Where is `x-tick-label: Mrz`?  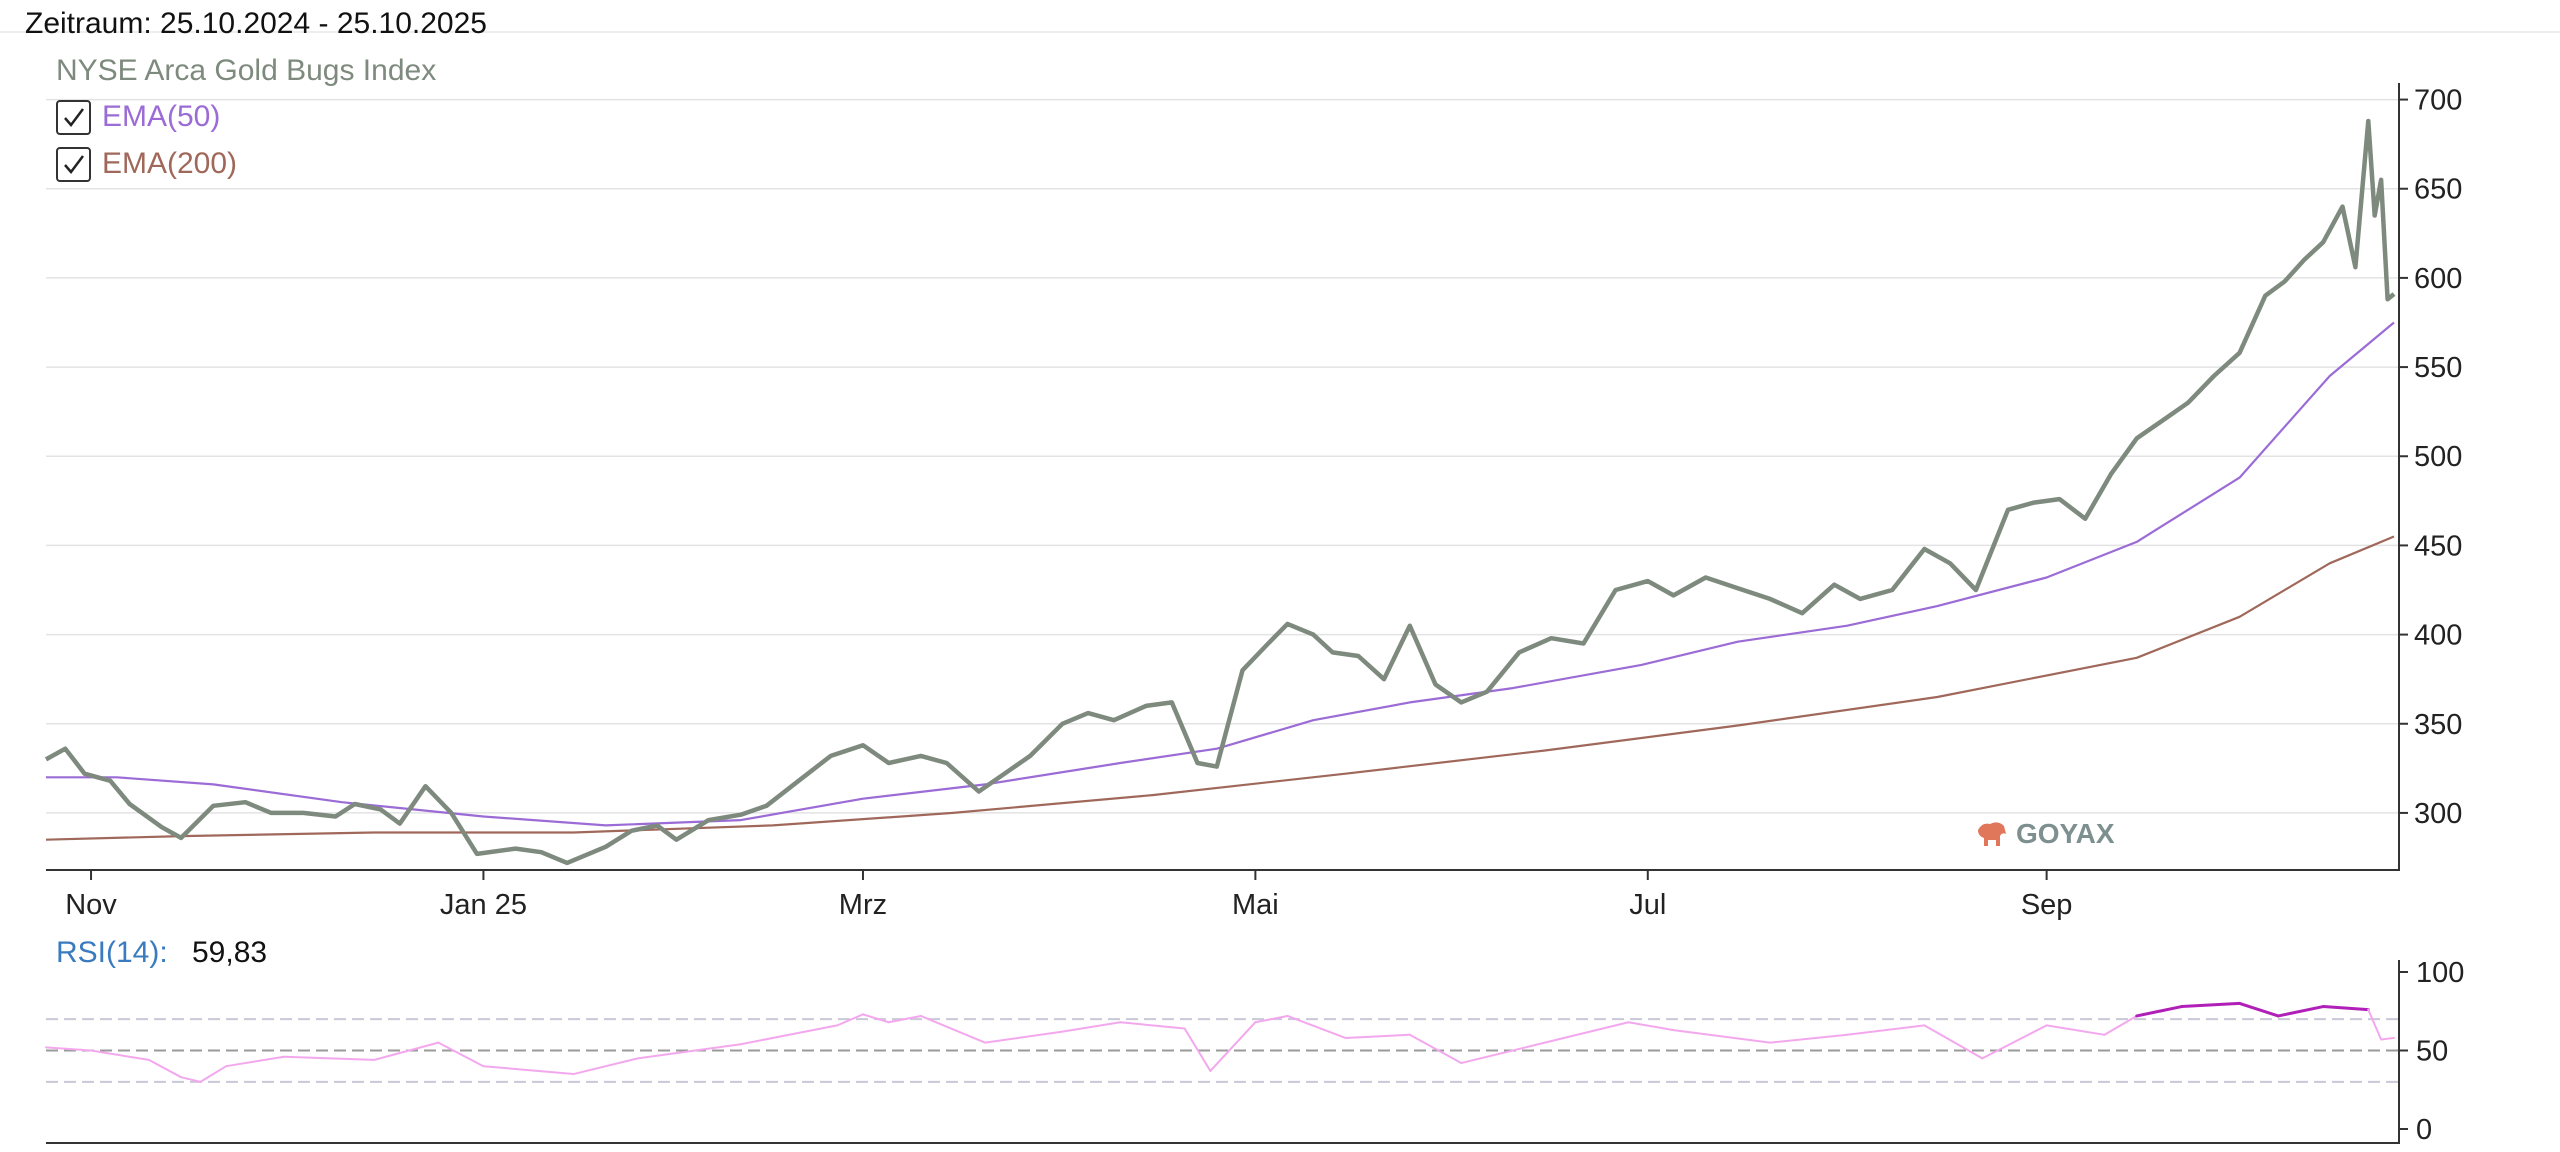
x-tick-label: Mrz is located at coordinates (863, 905).